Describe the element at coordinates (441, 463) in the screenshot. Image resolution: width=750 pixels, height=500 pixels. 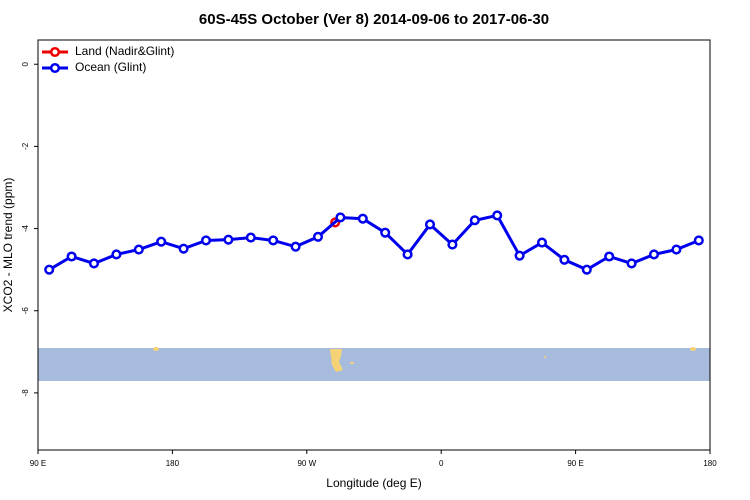
I see `x-tick-label: 0` at that location.